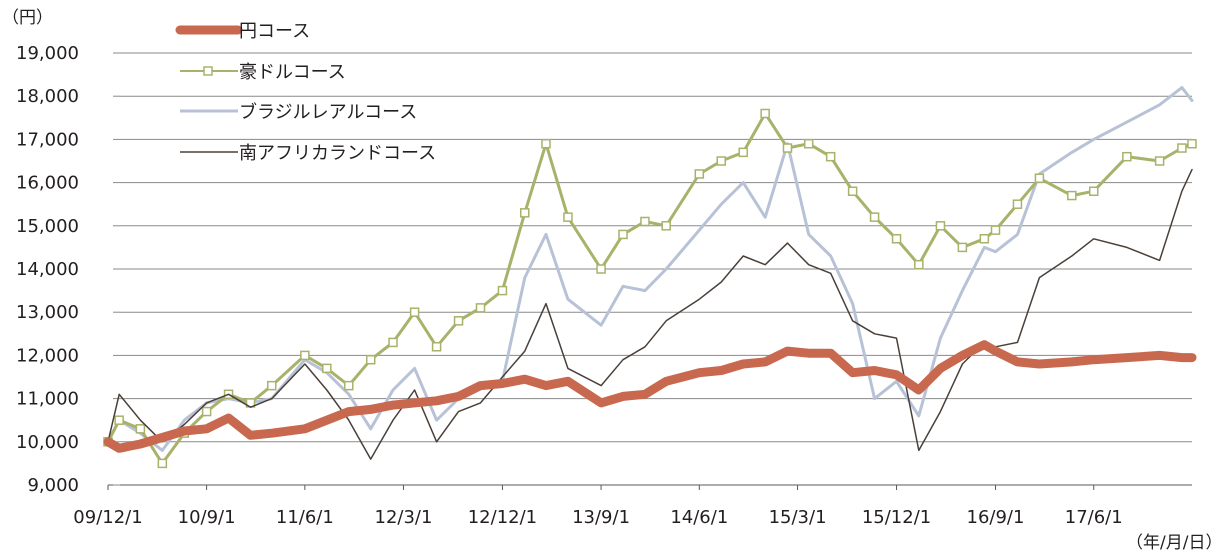  What do you see at coordinates (47, 442) in the screenshot?
I see `y-tick-label: 10,000` at bounding box center [47, 442].